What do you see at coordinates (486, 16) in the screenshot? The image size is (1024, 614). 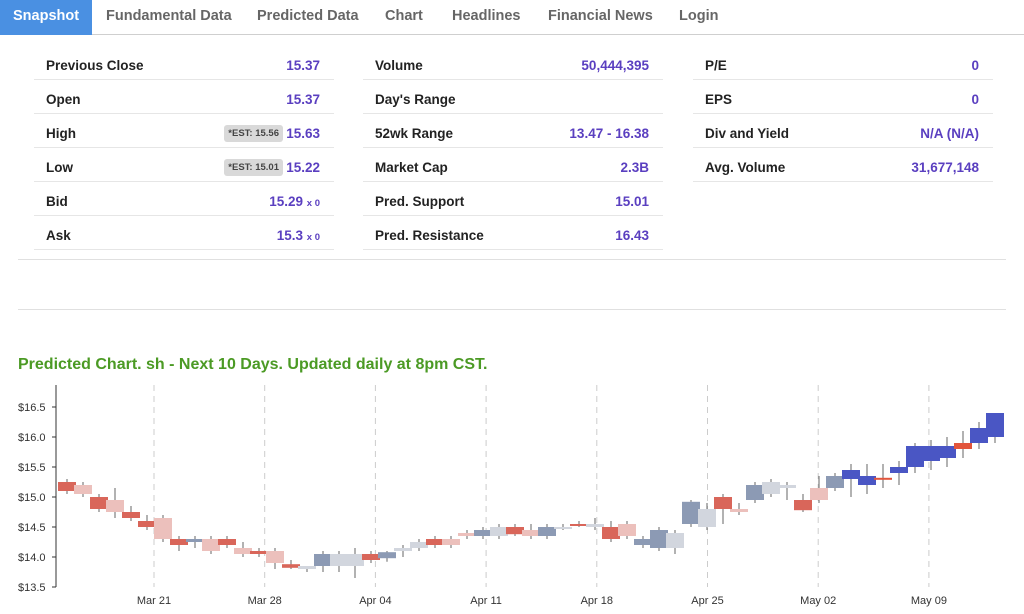 I see `tab-headlines: Headlines` at bounding box center [486, 16].